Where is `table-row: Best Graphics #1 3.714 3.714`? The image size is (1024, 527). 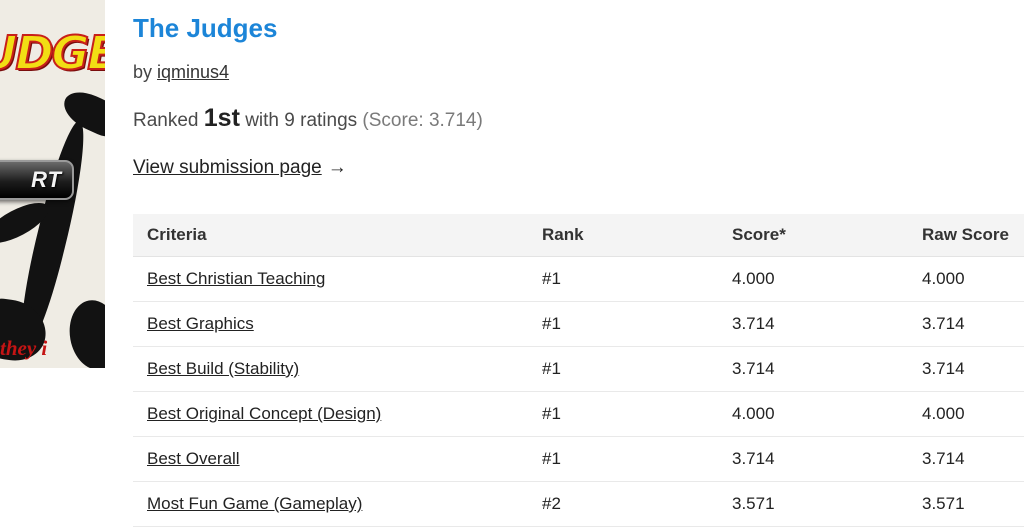
table-row: Best Graphics #1 3.714 3.714 is located at coordinates (578, 324).